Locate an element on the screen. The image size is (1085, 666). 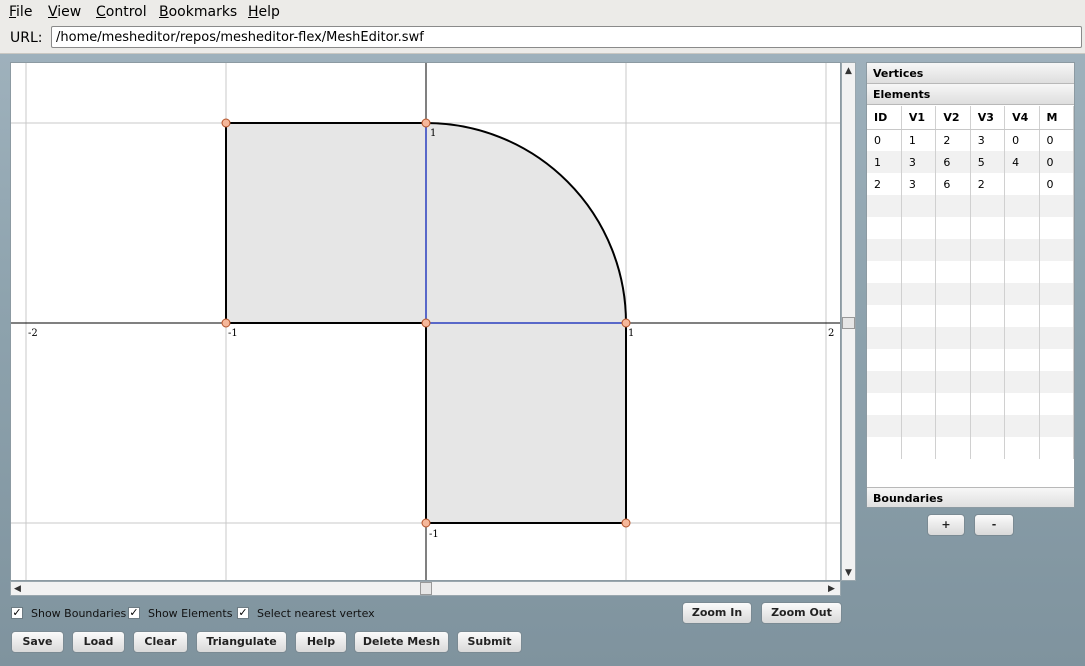
vertical-scroll-thumb is located at coordinates (848, 323).